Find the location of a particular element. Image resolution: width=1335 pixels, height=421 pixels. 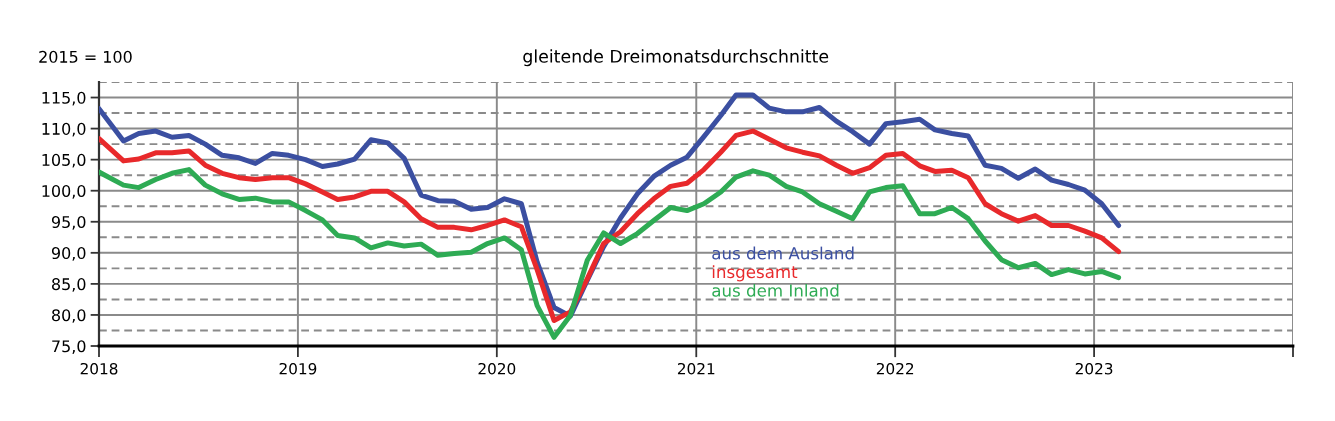

y-tick-label: 110,0 is located at coordinates (64, 129).